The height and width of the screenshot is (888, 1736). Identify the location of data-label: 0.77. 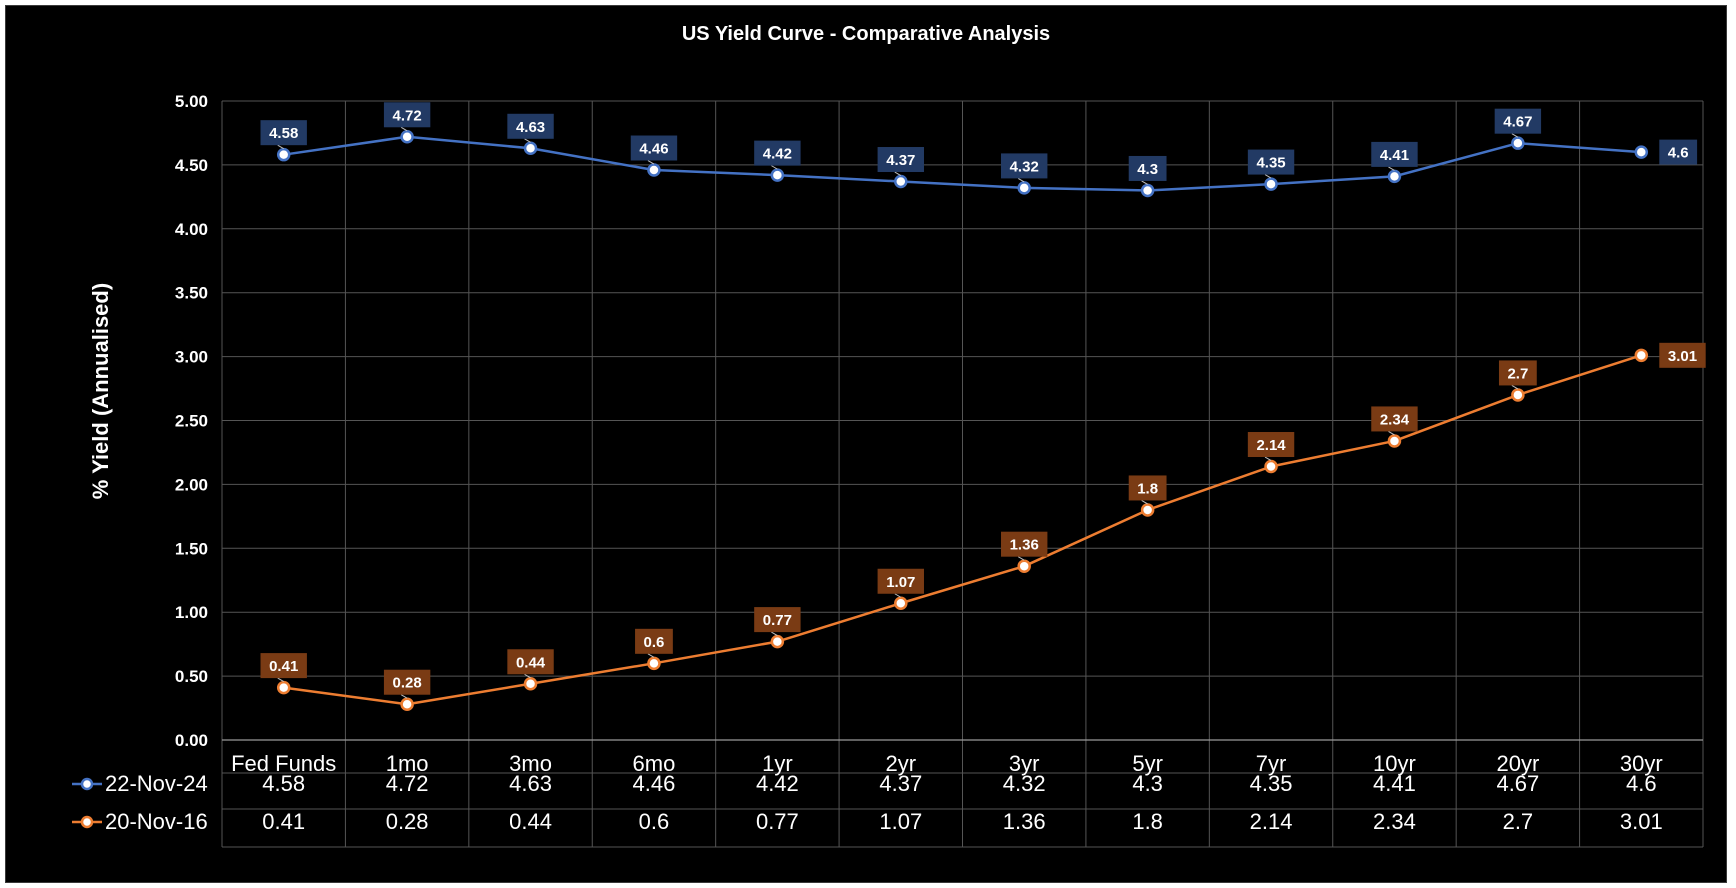
(777, 622).